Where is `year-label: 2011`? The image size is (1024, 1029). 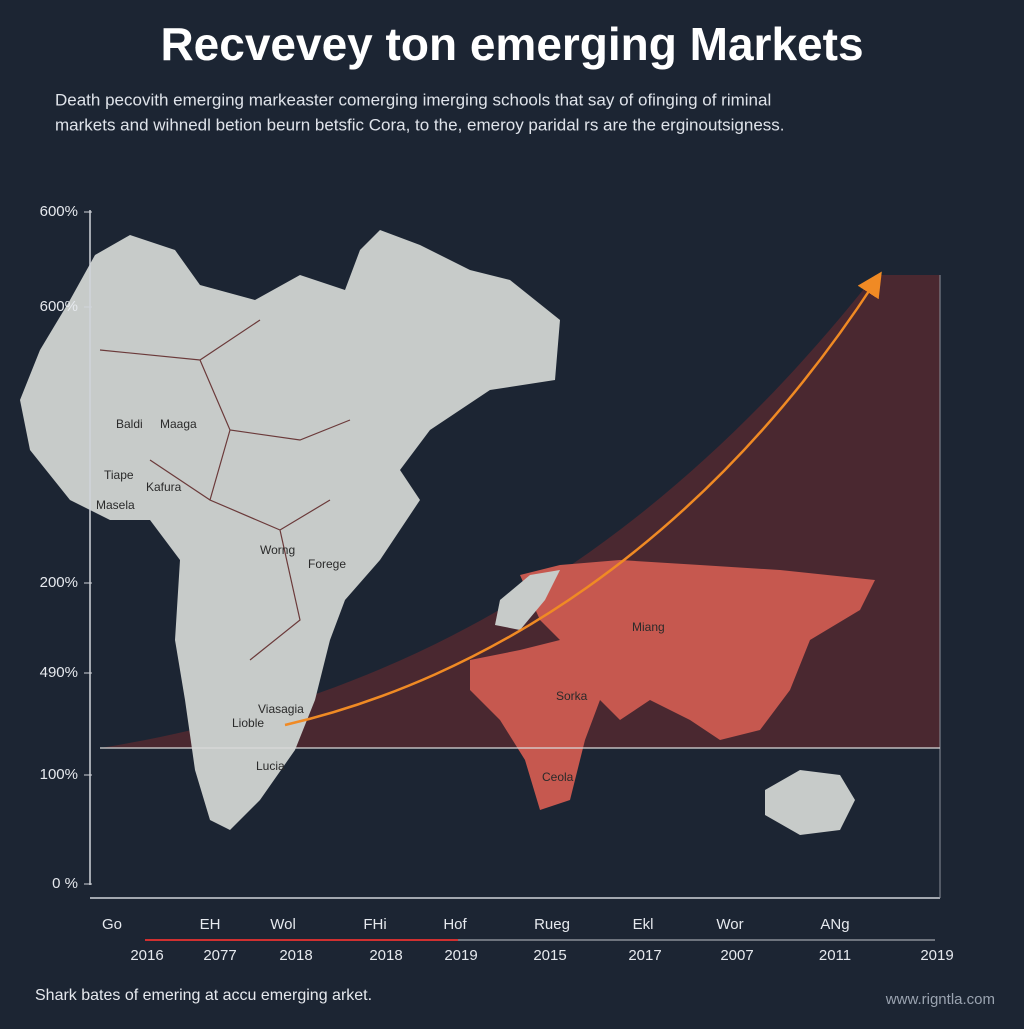 year-label: 2011 is located at coordinates (835, 955).